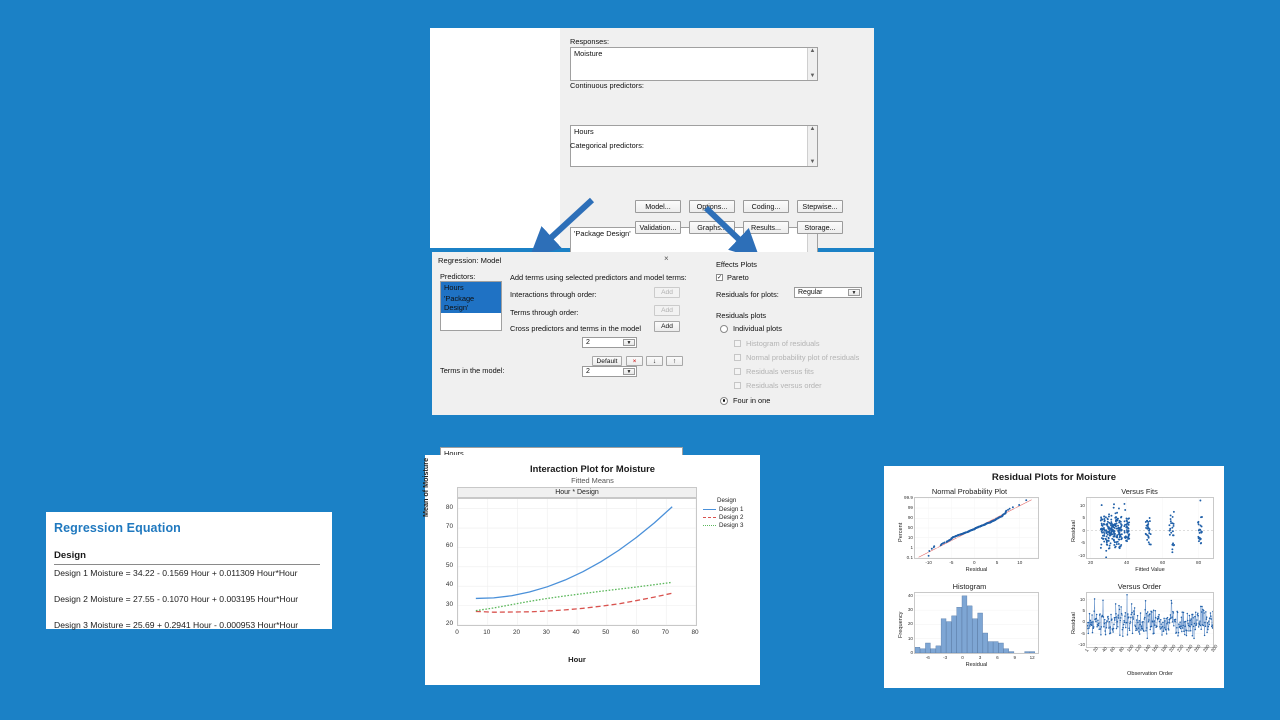 Image resolution: width=1280 pixels, height=720 pixels. Describe the element at coordinates (812, 146) in the screenshot. I see `continuous-scrollbar: ▲ ▼` at that location.